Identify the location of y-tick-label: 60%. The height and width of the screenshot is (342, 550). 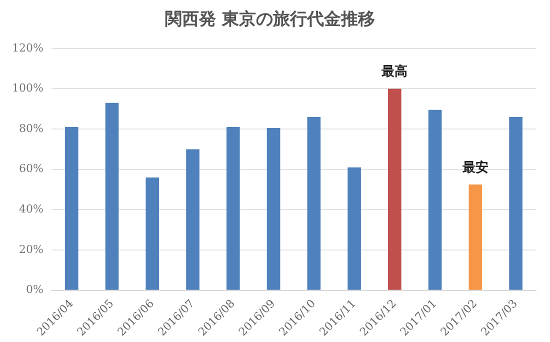
(31, 169).